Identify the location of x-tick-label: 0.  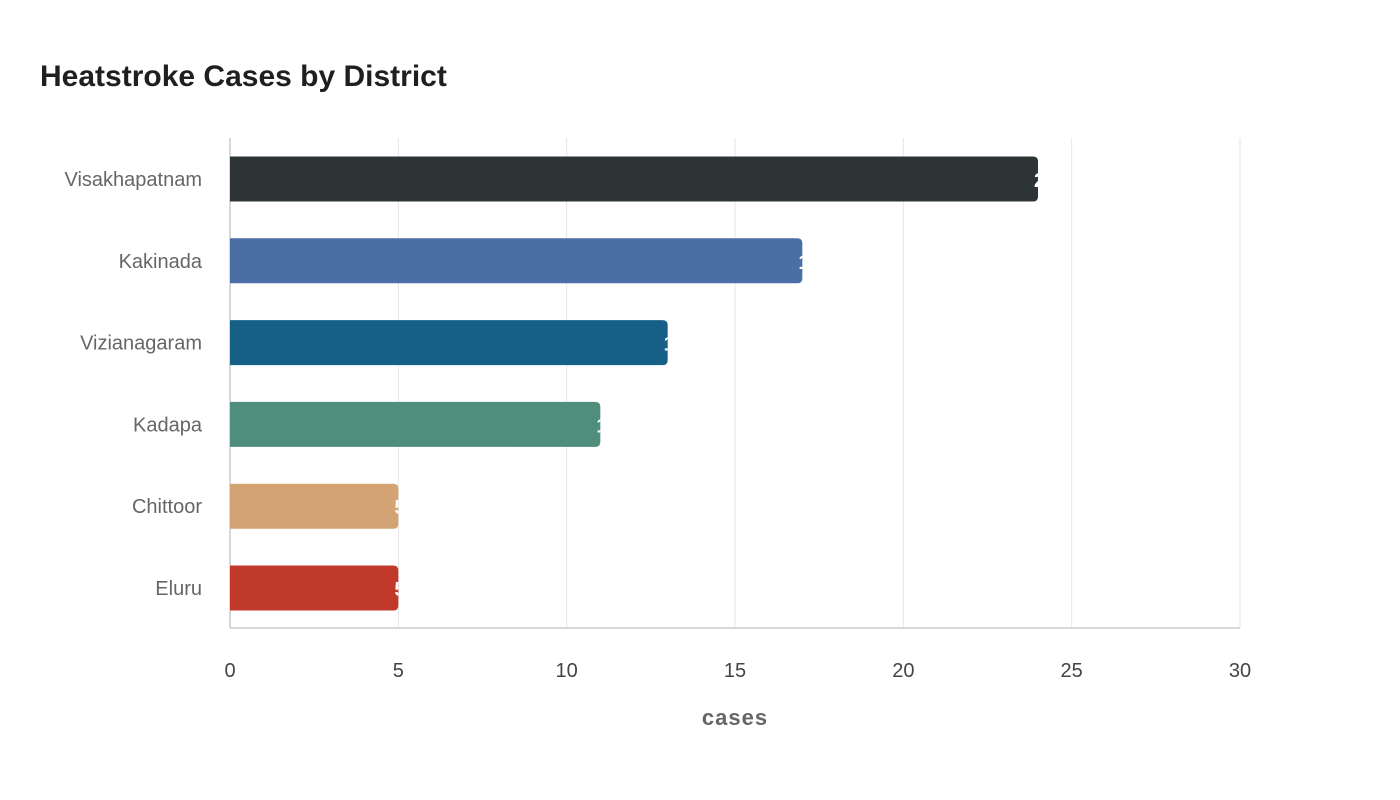
(229, 671).